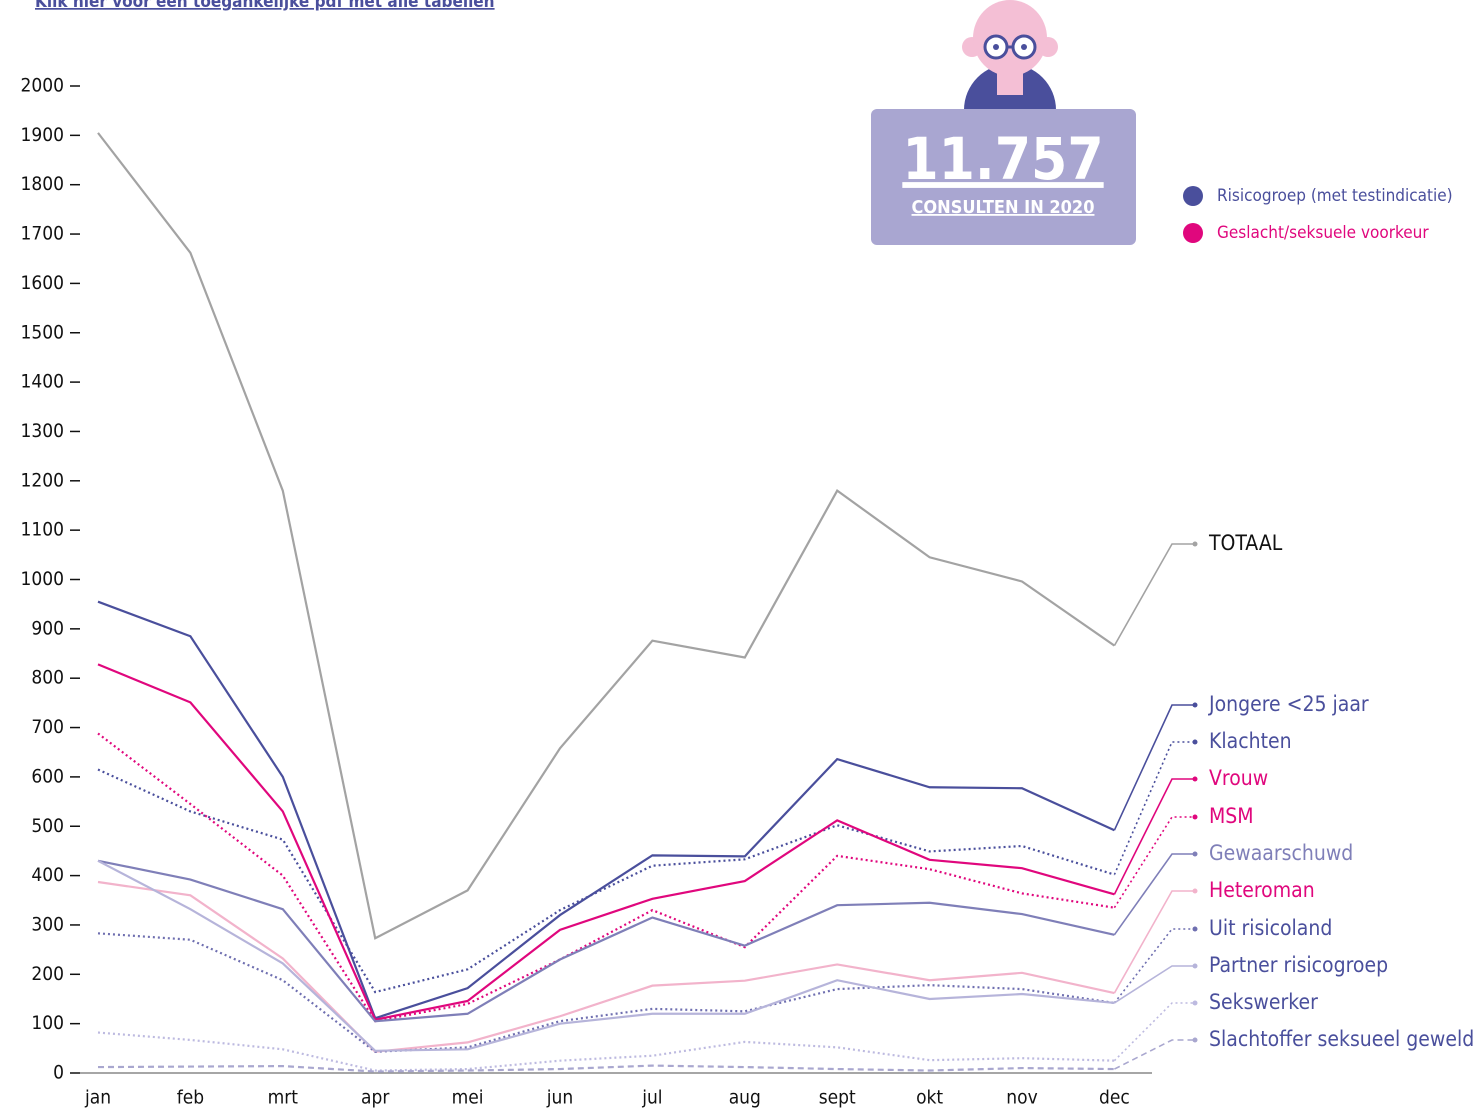 This screenshot has height=1120, width=1483. I want to click on y-tick-label: 900, so click(47, 628).